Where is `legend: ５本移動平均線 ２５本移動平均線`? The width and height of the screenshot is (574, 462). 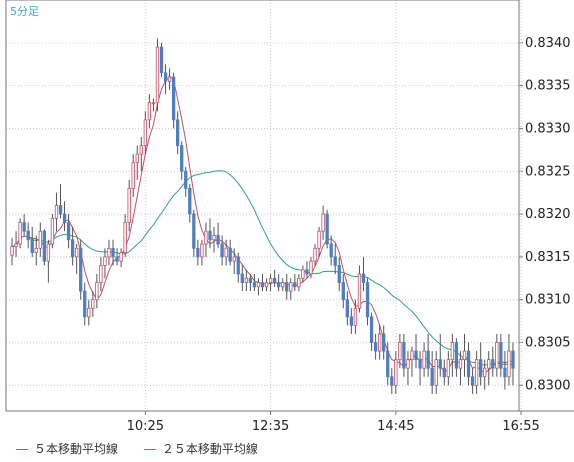 legend: ５本移動平均線 ２５本移動平均線 is located at coordinates (148, 448).